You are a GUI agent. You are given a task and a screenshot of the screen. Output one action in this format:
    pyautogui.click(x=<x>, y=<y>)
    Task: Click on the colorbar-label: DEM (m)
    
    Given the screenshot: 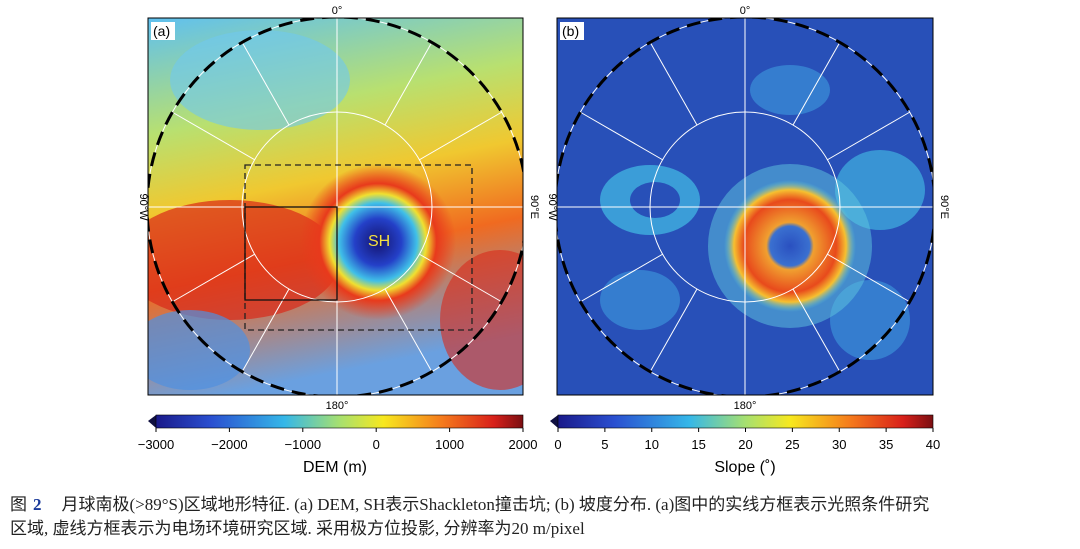 What is the action you would take?
    pyautogui.click(x=335, y=467)
    